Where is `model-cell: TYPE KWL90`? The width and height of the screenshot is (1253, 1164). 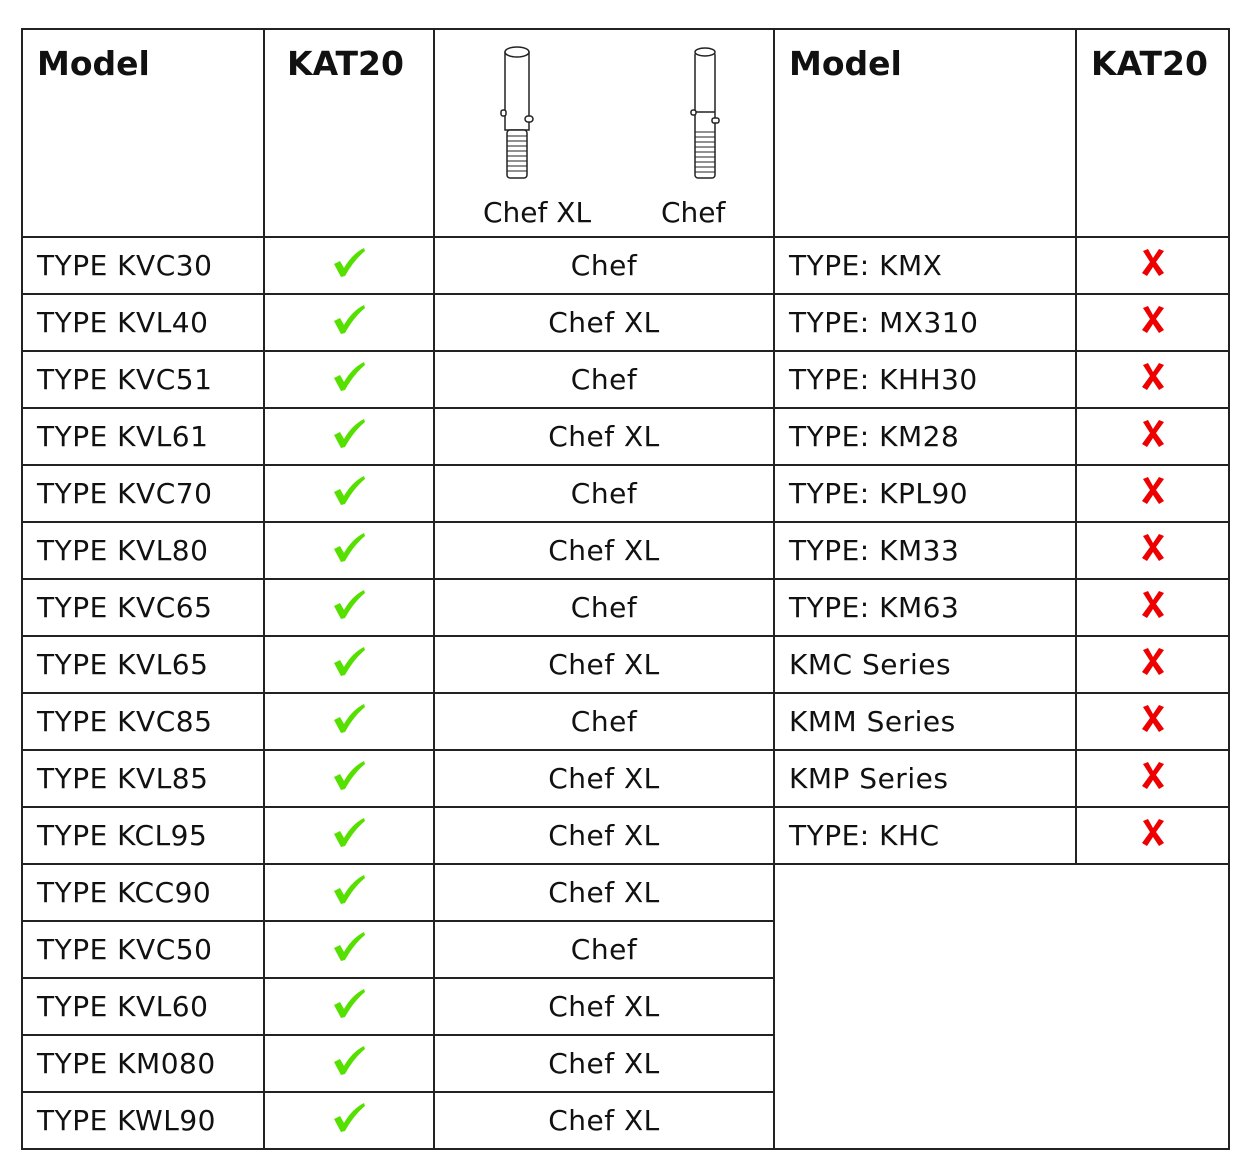
model-cell: TYPE KWL90 is located at coordinates (143, 1120).